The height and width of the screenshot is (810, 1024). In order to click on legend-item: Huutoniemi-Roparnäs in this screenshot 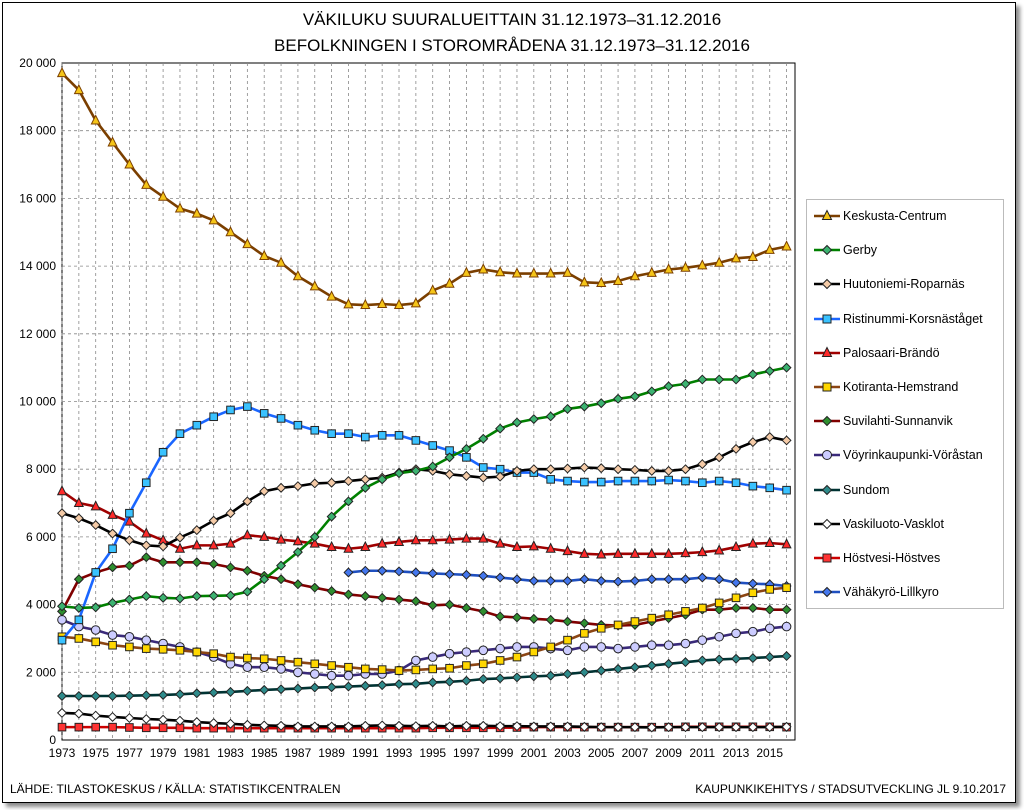, I will do `click(905, 284)`.